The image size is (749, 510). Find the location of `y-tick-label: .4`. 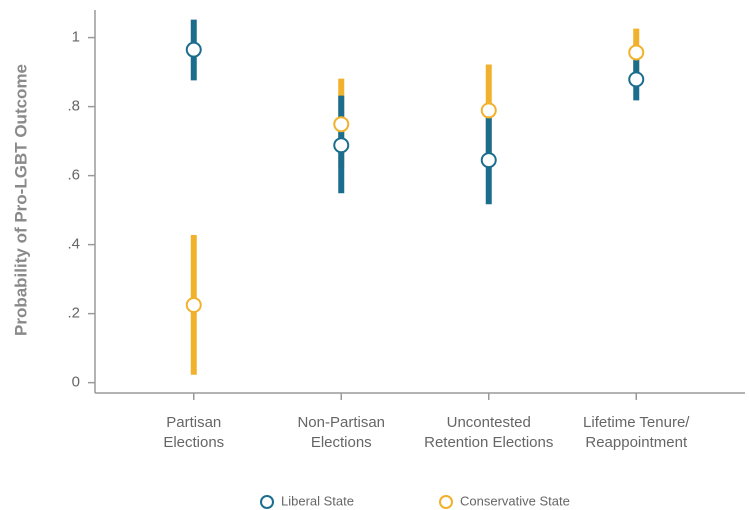

y-tick-label: .4 is located at coordinates (73, 244).